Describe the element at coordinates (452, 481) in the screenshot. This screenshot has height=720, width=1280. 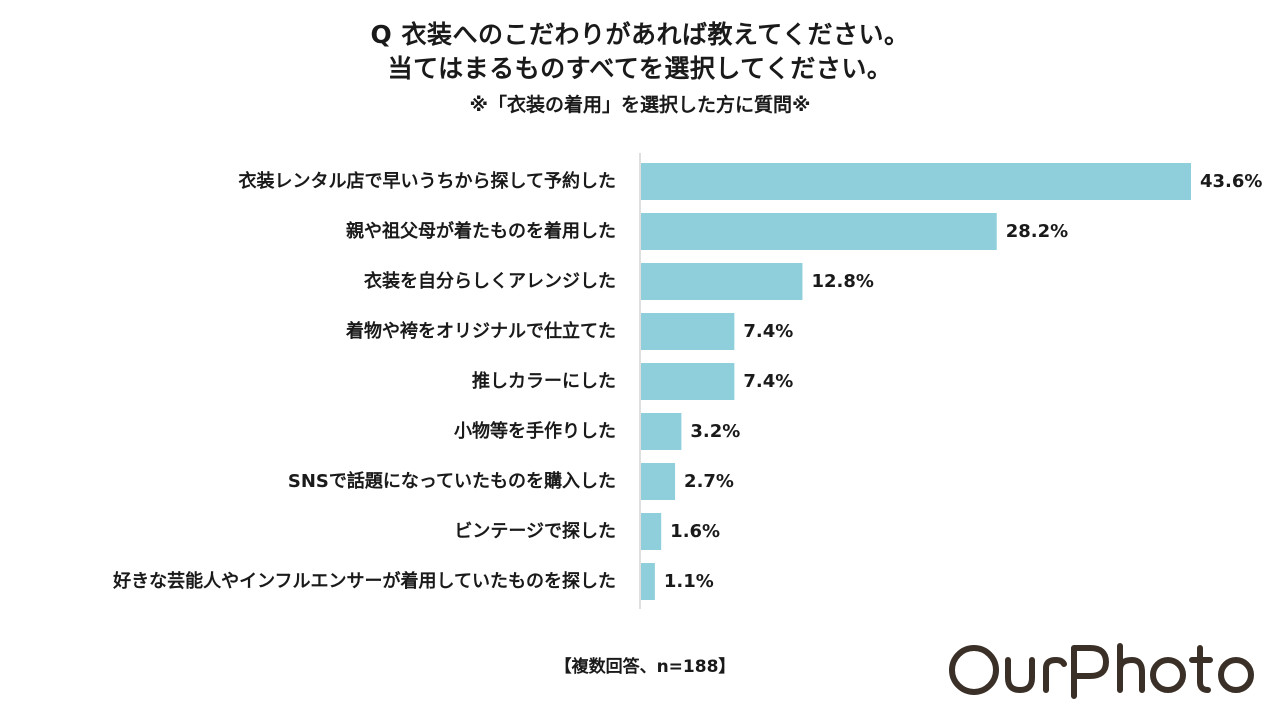
I see `category-label: SNSで話題になっていたものを購入した` at that location.